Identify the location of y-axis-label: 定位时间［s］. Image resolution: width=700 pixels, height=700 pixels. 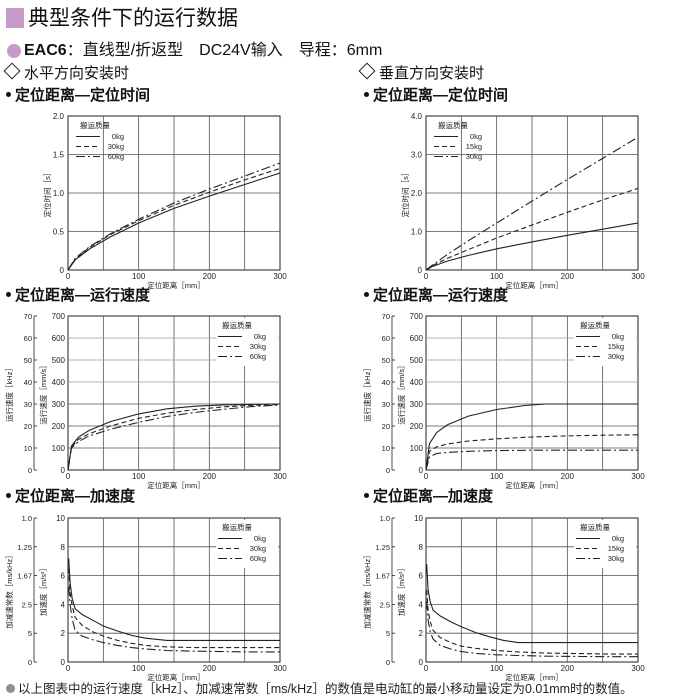
(47, 193).